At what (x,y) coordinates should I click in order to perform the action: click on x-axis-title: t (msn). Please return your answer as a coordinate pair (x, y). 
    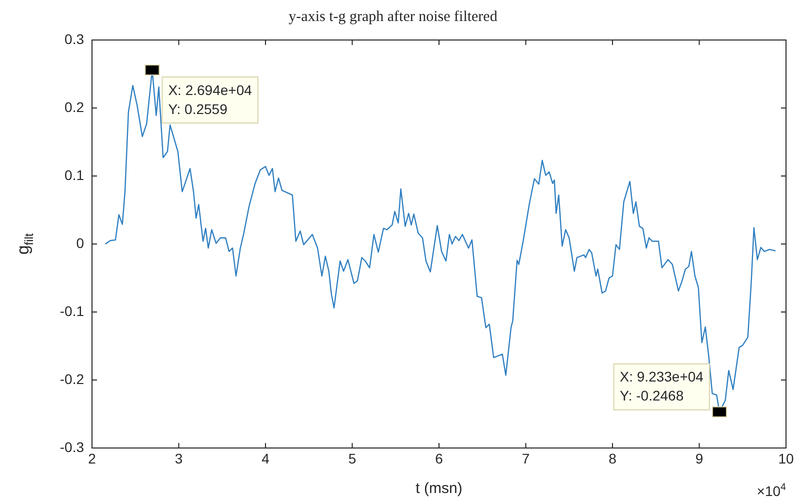
    Looking at the image, I should click on (439, 489).